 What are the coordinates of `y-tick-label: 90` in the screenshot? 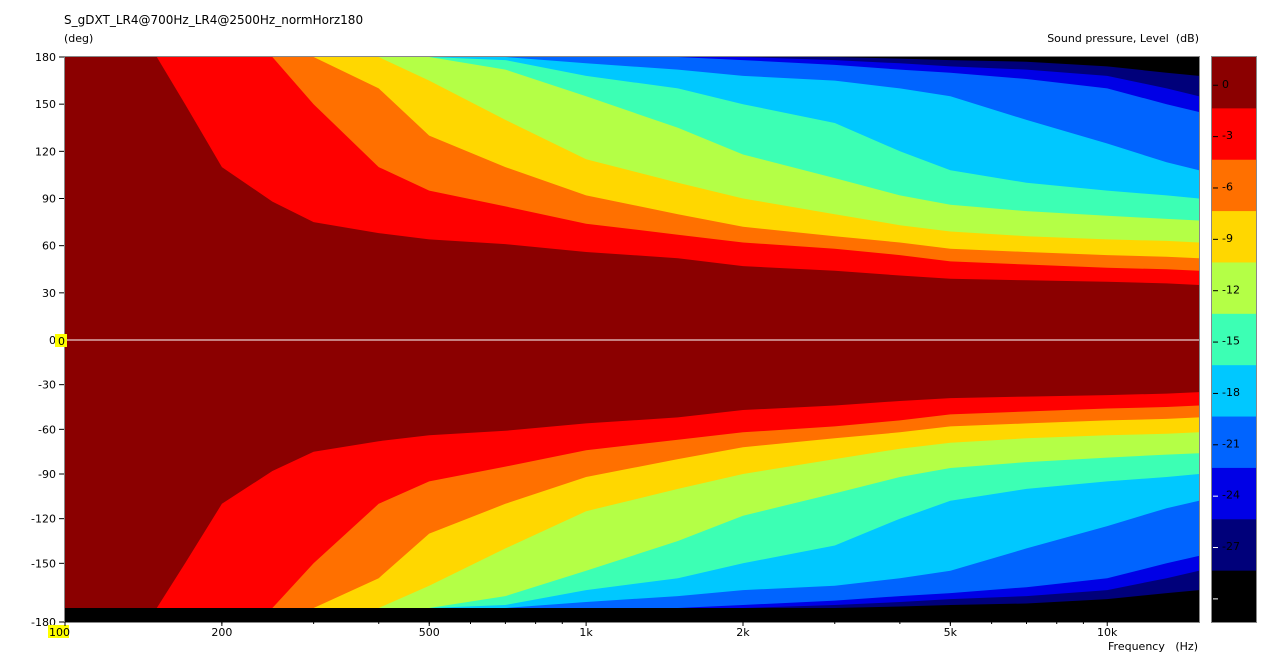 It's located at (49, 199).